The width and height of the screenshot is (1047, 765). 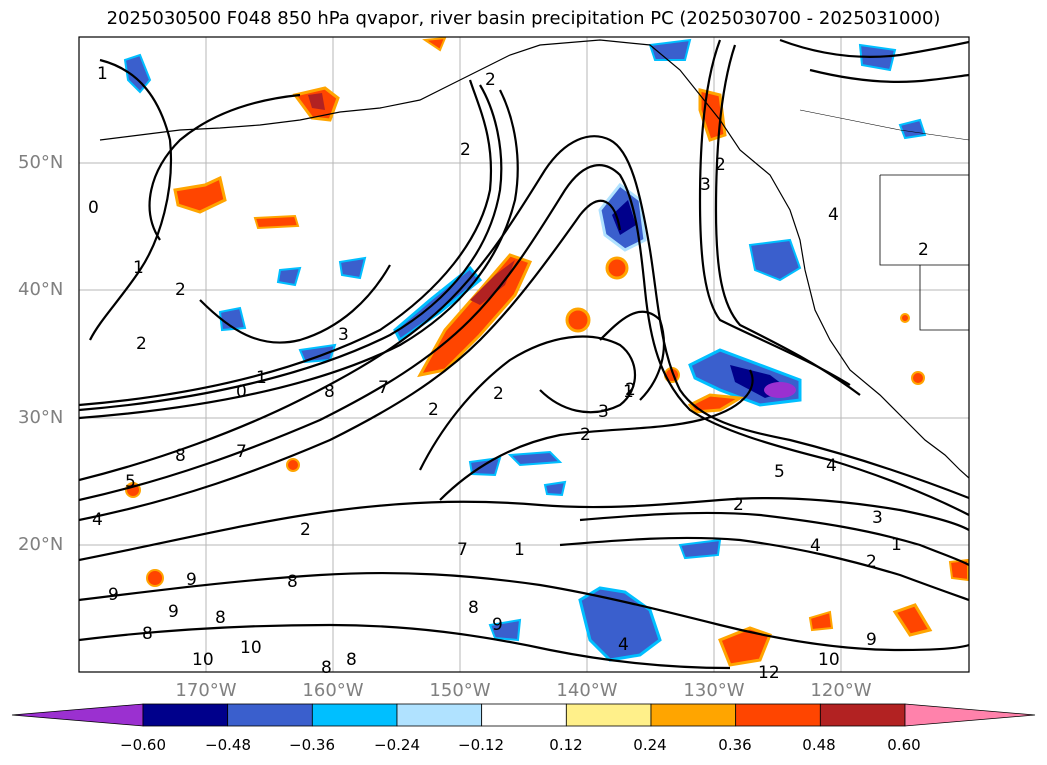 I want to click on colorbar-tick: 0.60, so click(x=904, y=745).